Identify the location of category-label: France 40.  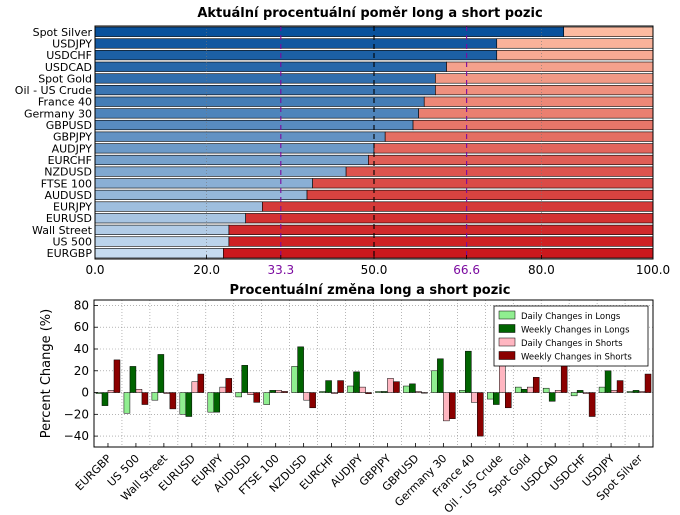
(65, 102).